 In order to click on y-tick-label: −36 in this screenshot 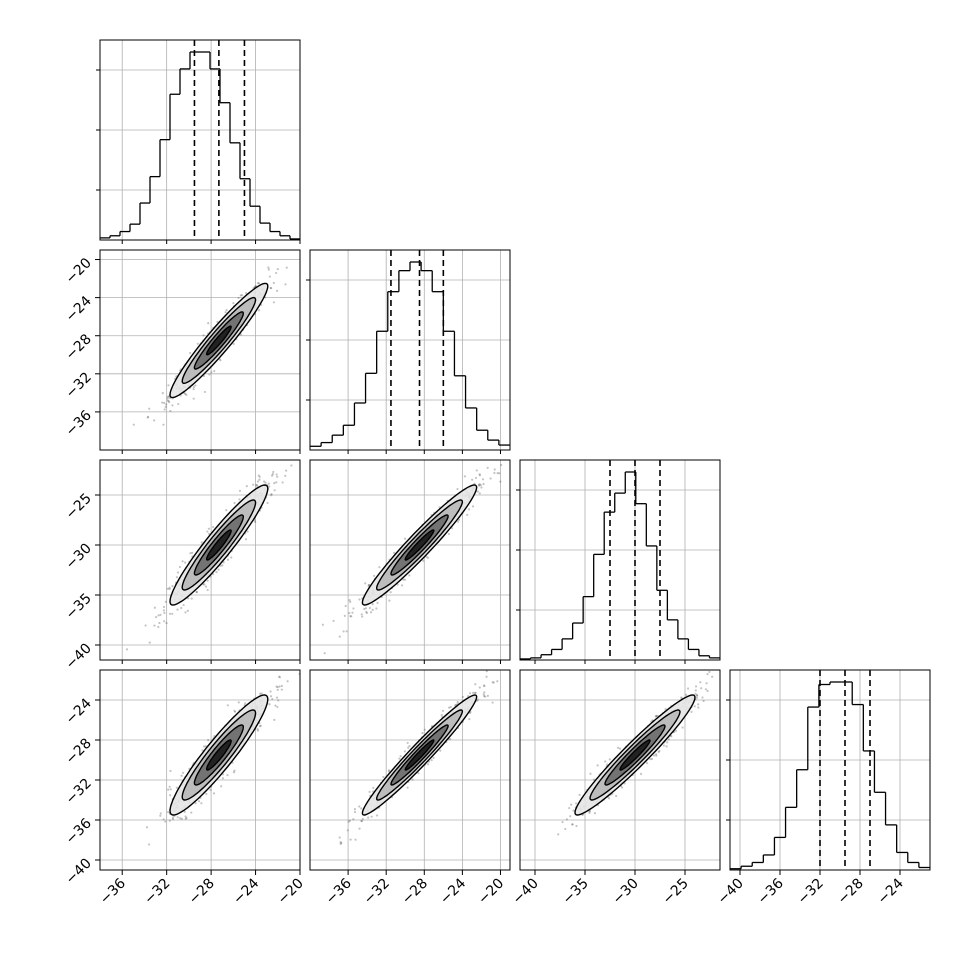, I will do `click(79, 423)`.